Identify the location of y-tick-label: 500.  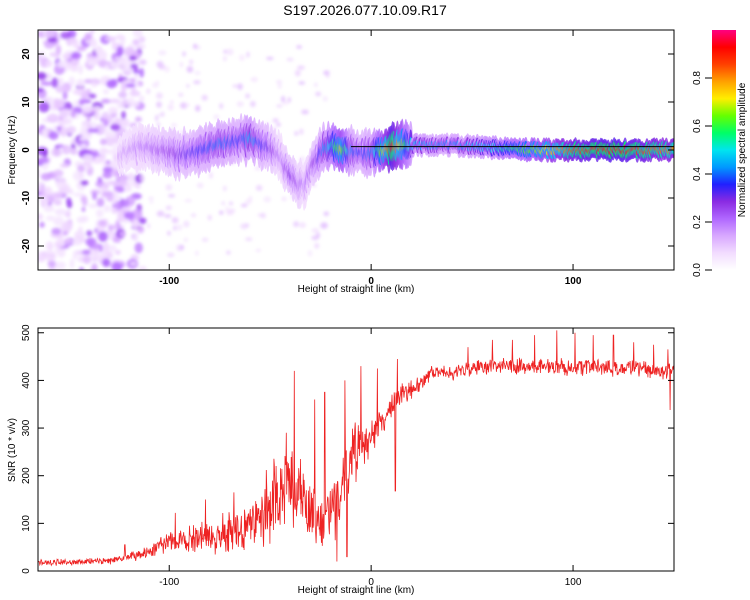
(26, 332).